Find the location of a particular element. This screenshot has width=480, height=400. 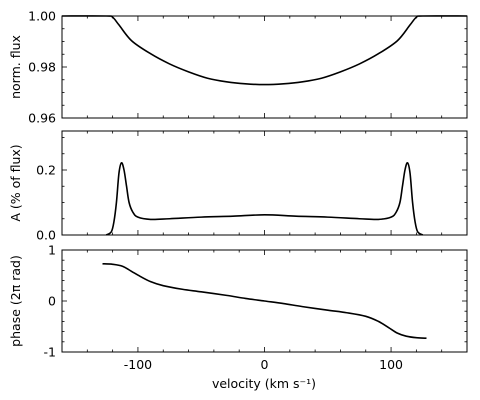

y-tick-label: 1 is located at coordinates (52, 250).